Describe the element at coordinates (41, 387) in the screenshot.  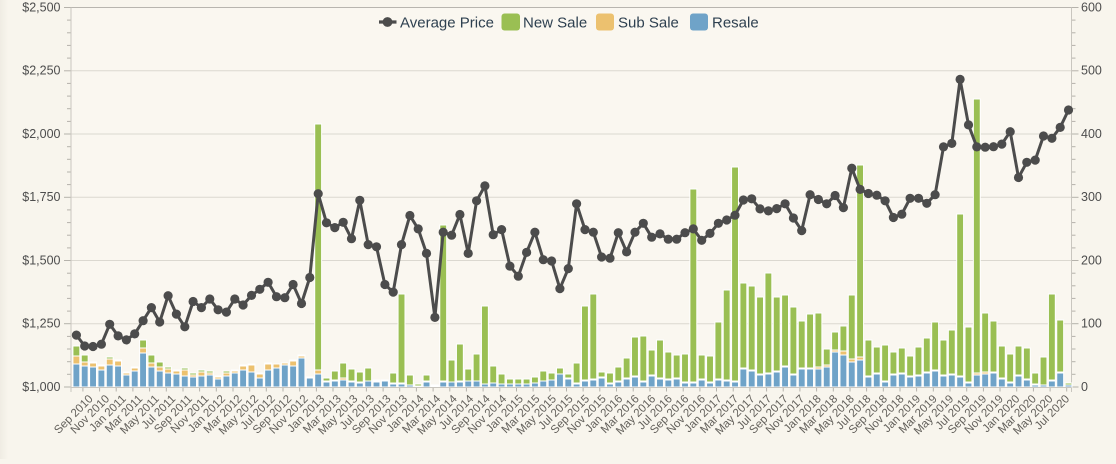
I see `svg-text: $1,000` at that location.